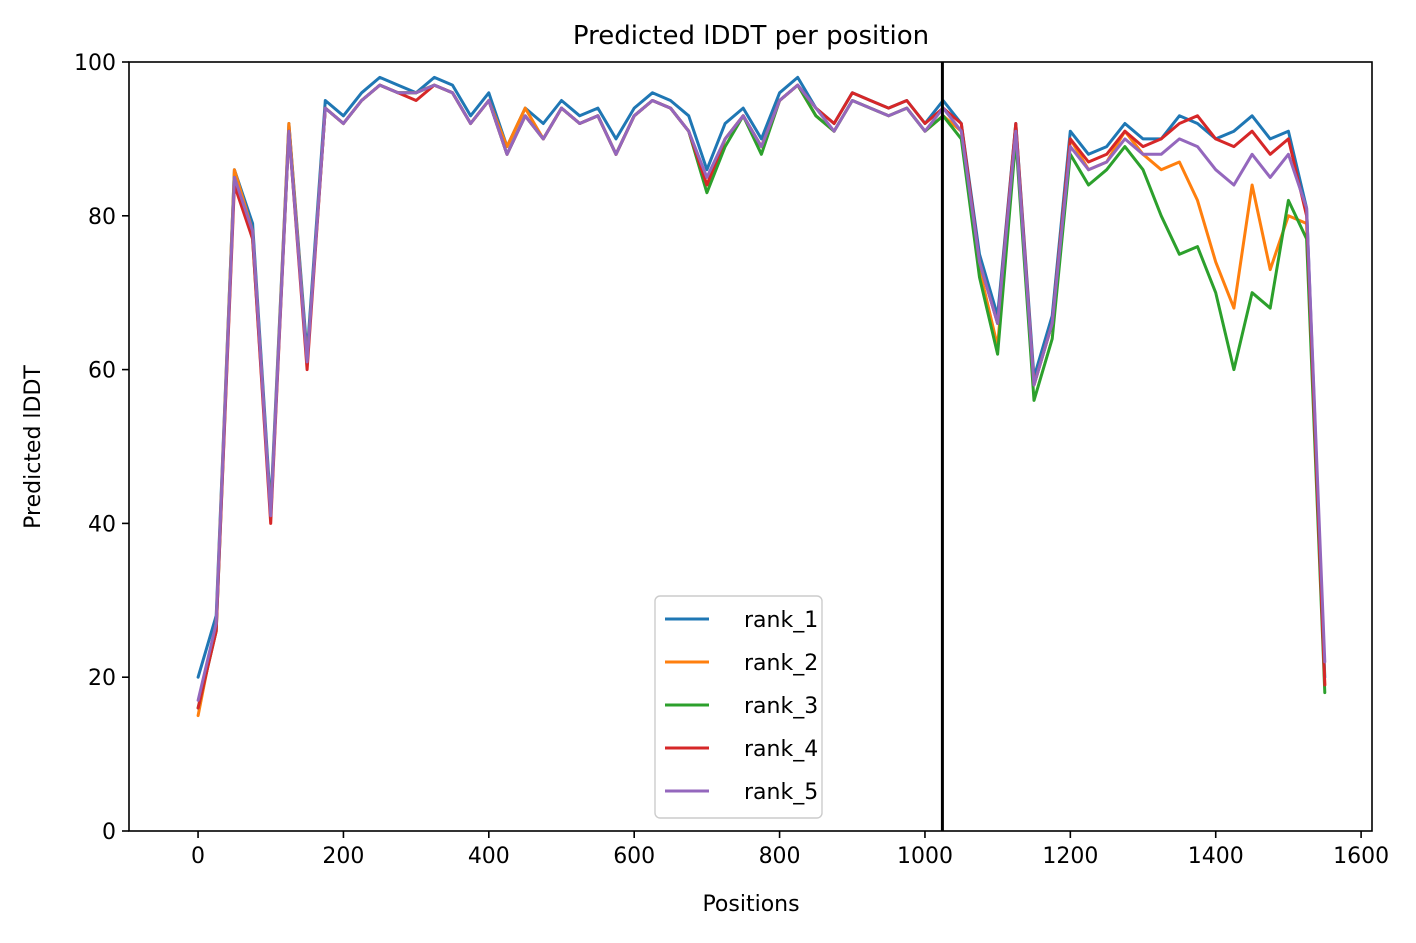 The height and width of the screenshot is (943, 1416). I want to click on x-tick-label: 200, so click(343, 856).